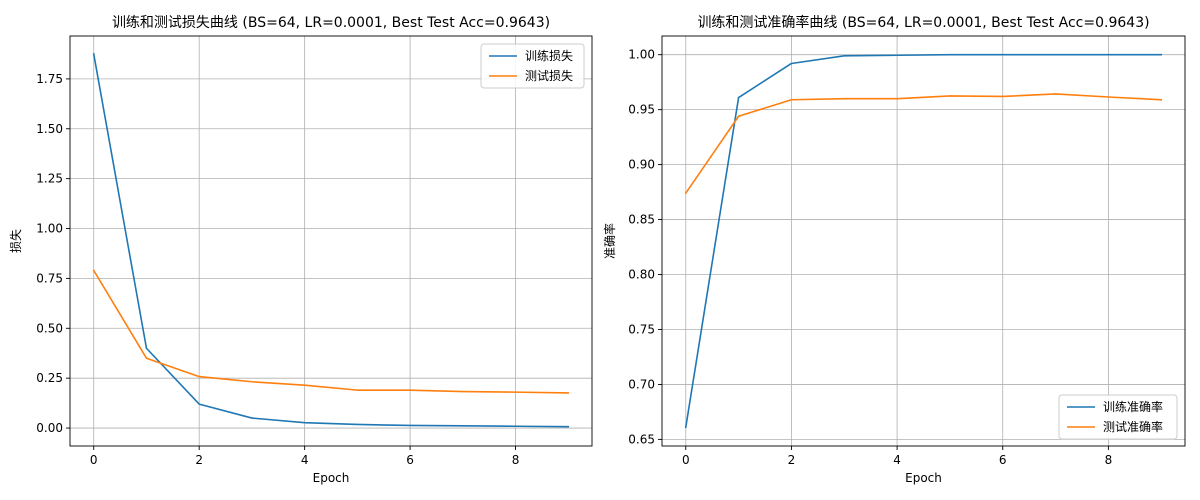  Describe the element at coordinates (686, 460) in the screenshot. I see `accuracy-x-tick-label-0: 0` at that location.